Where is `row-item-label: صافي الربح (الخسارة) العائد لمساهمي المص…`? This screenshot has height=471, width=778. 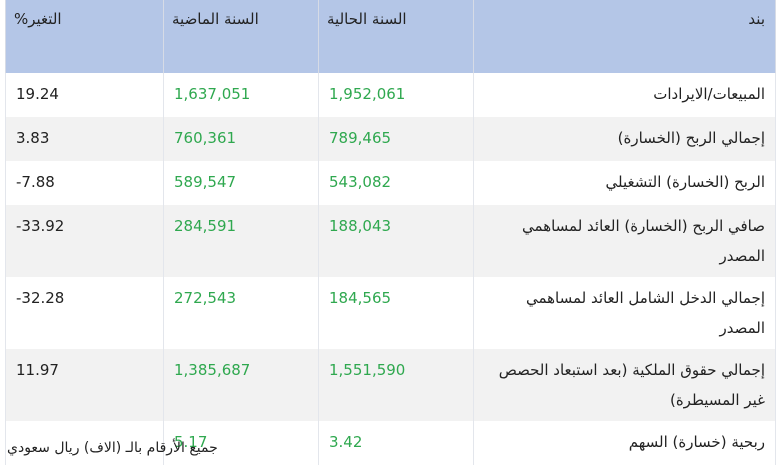 row-item-label: صافي الربح (الخسارة) العائد لمساهمي المص… is located at coordinates (624, 241).